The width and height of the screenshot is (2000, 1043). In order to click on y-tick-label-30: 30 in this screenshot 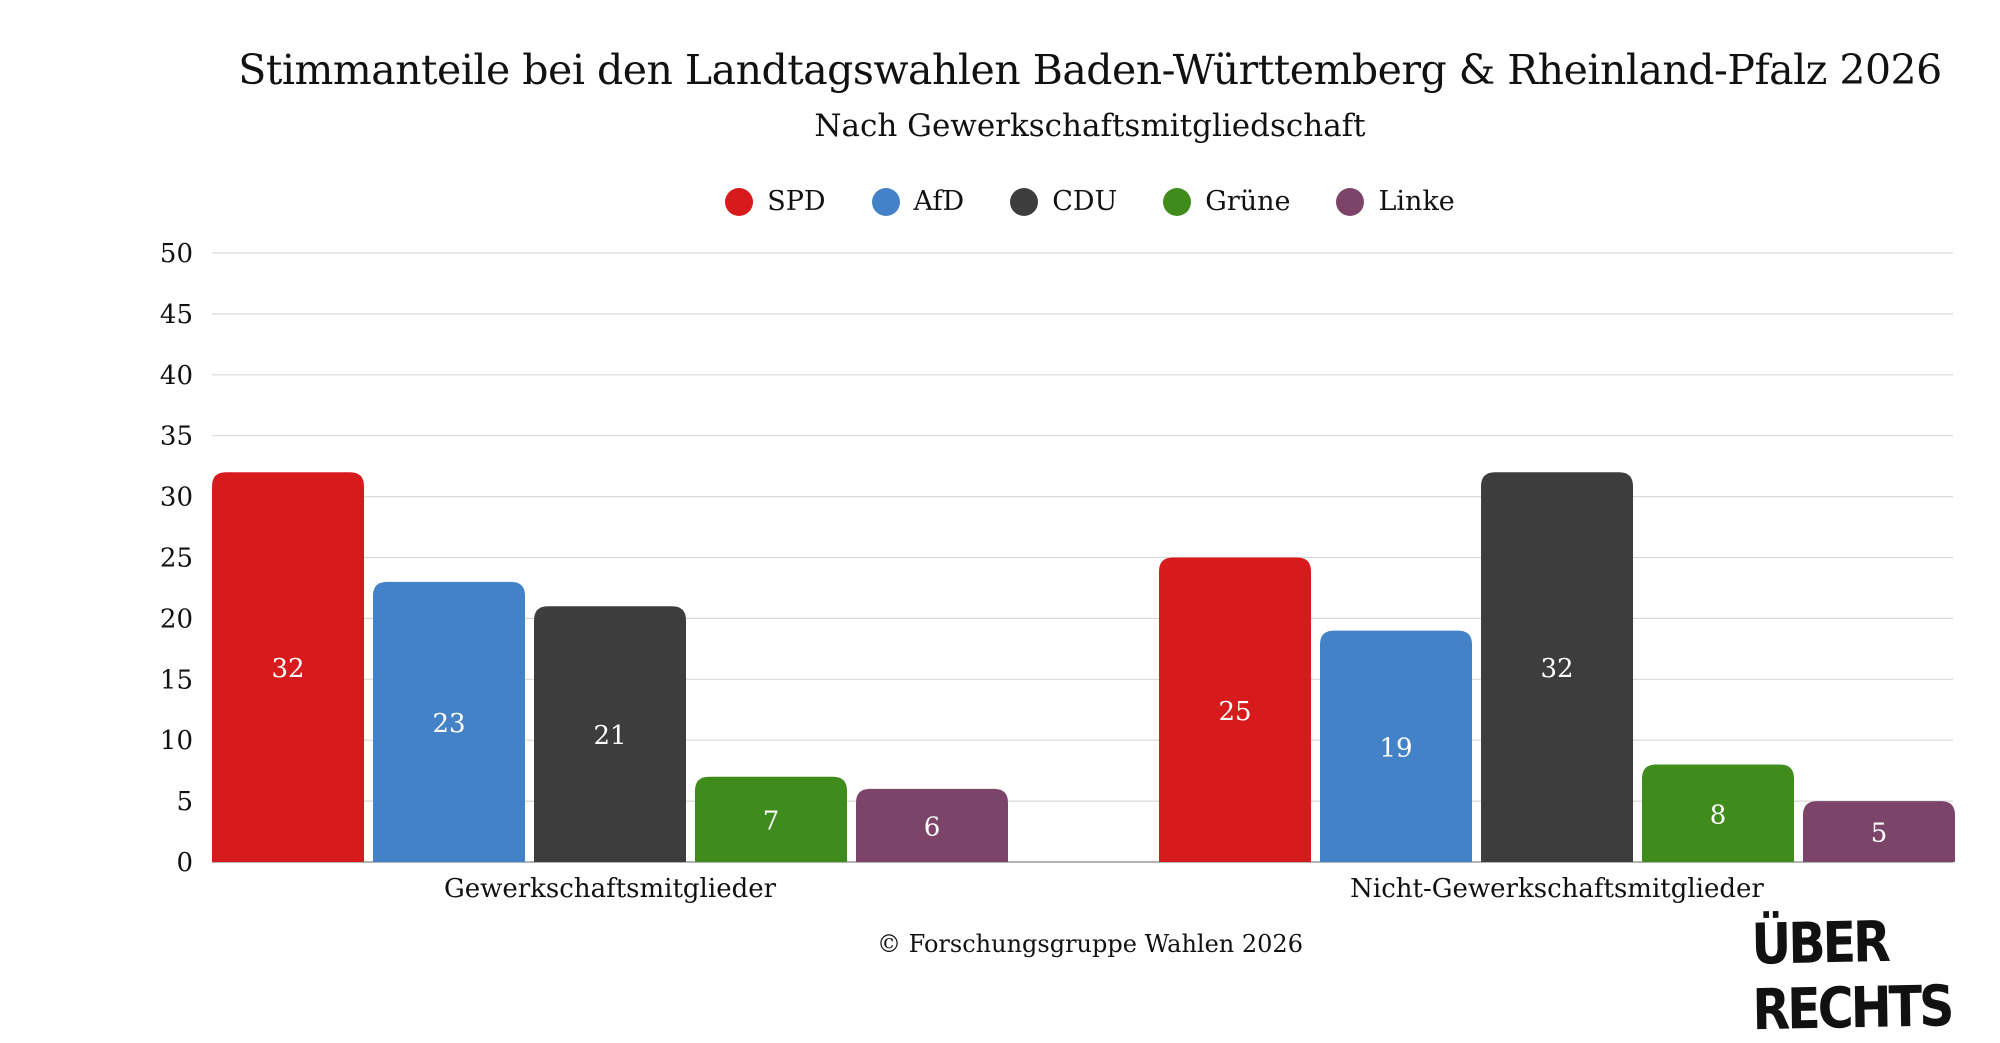, I will do `click(176, 498)`.